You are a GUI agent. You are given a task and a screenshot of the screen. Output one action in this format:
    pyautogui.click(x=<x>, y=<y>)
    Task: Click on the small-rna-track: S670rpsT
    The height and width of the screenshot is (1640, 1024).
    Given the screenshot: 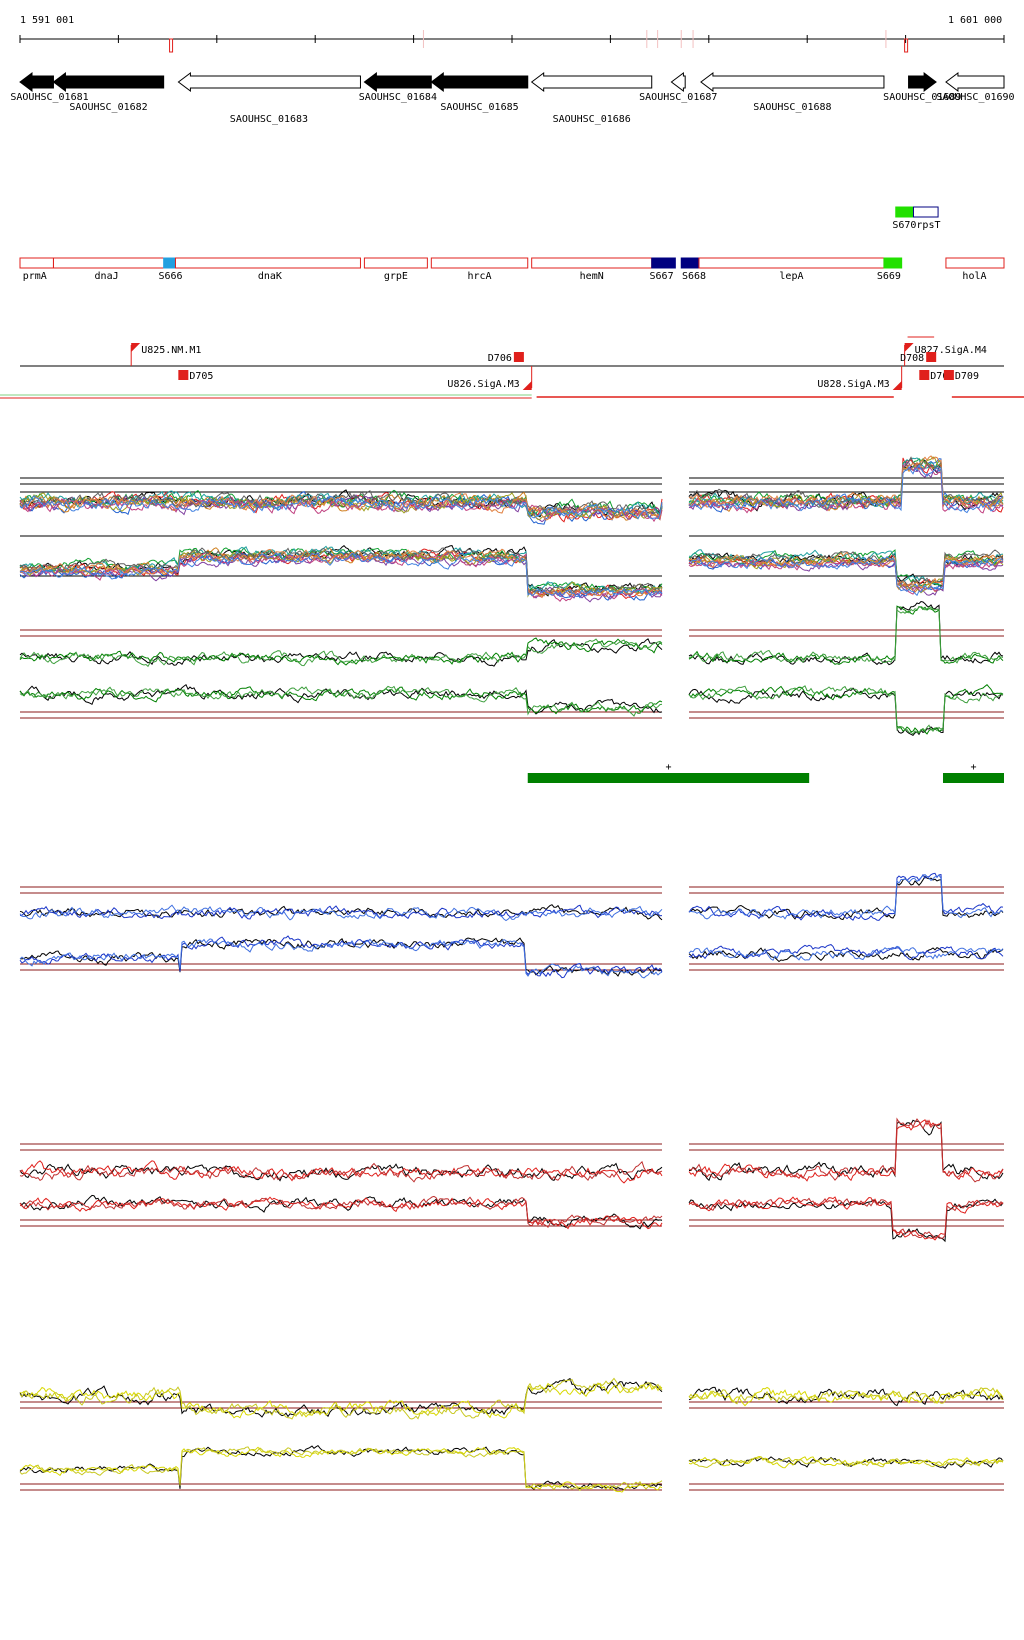 What is the action you would take?
    pyautogui.click(x=916, y=218)
    